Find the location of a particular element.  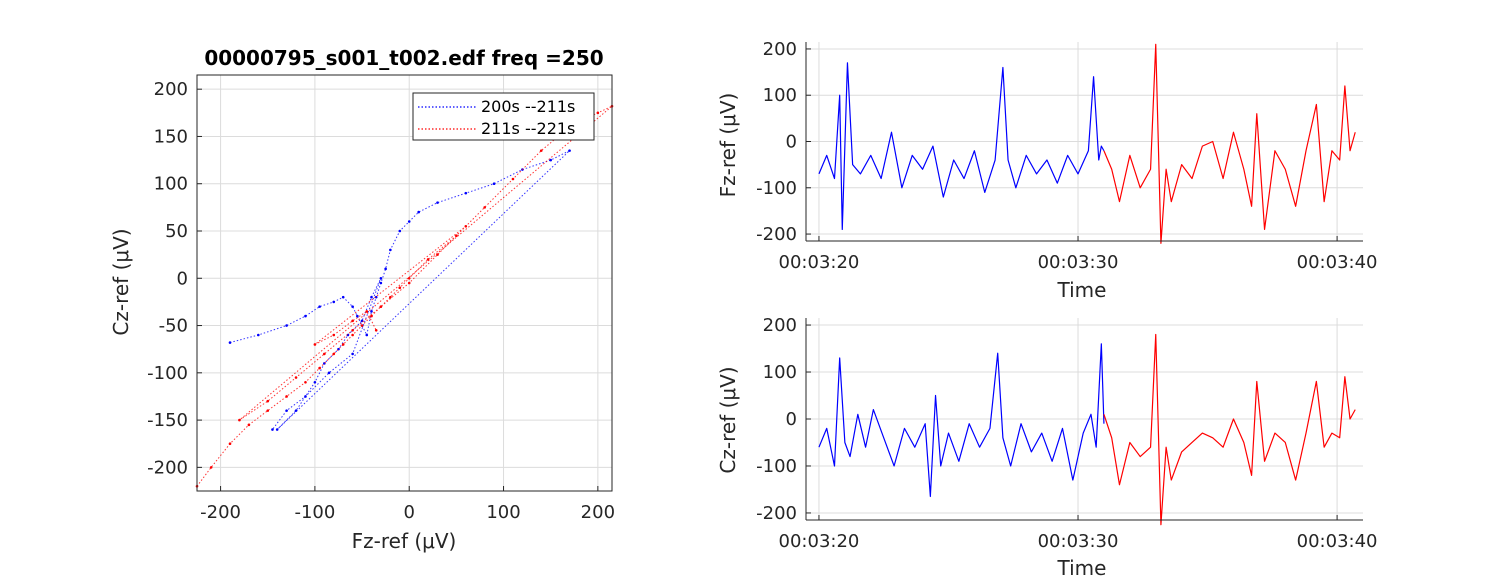

scatter-y-tick-label: -100 is located at coordinates (167, 373).